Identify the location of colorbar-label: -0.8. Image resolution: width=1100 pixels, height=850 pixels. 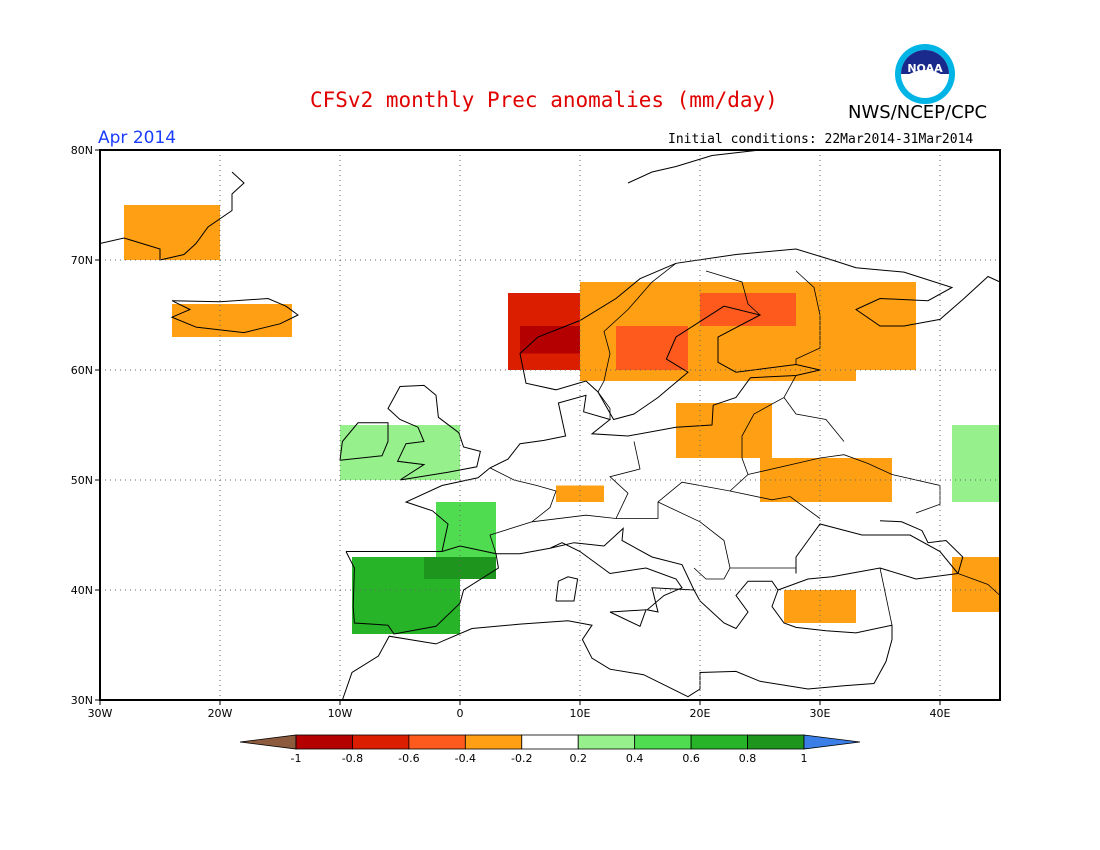
(352, 758).